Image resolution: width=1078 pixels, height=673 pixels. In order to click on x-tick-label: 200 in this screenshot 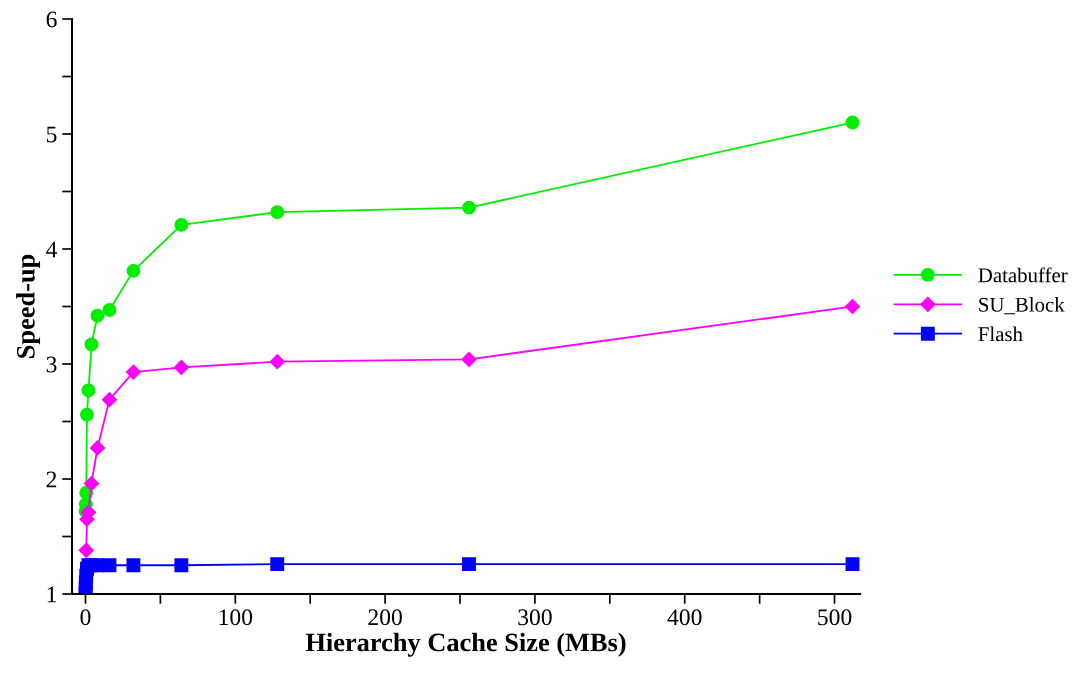, I will do `click(385, 617)`.